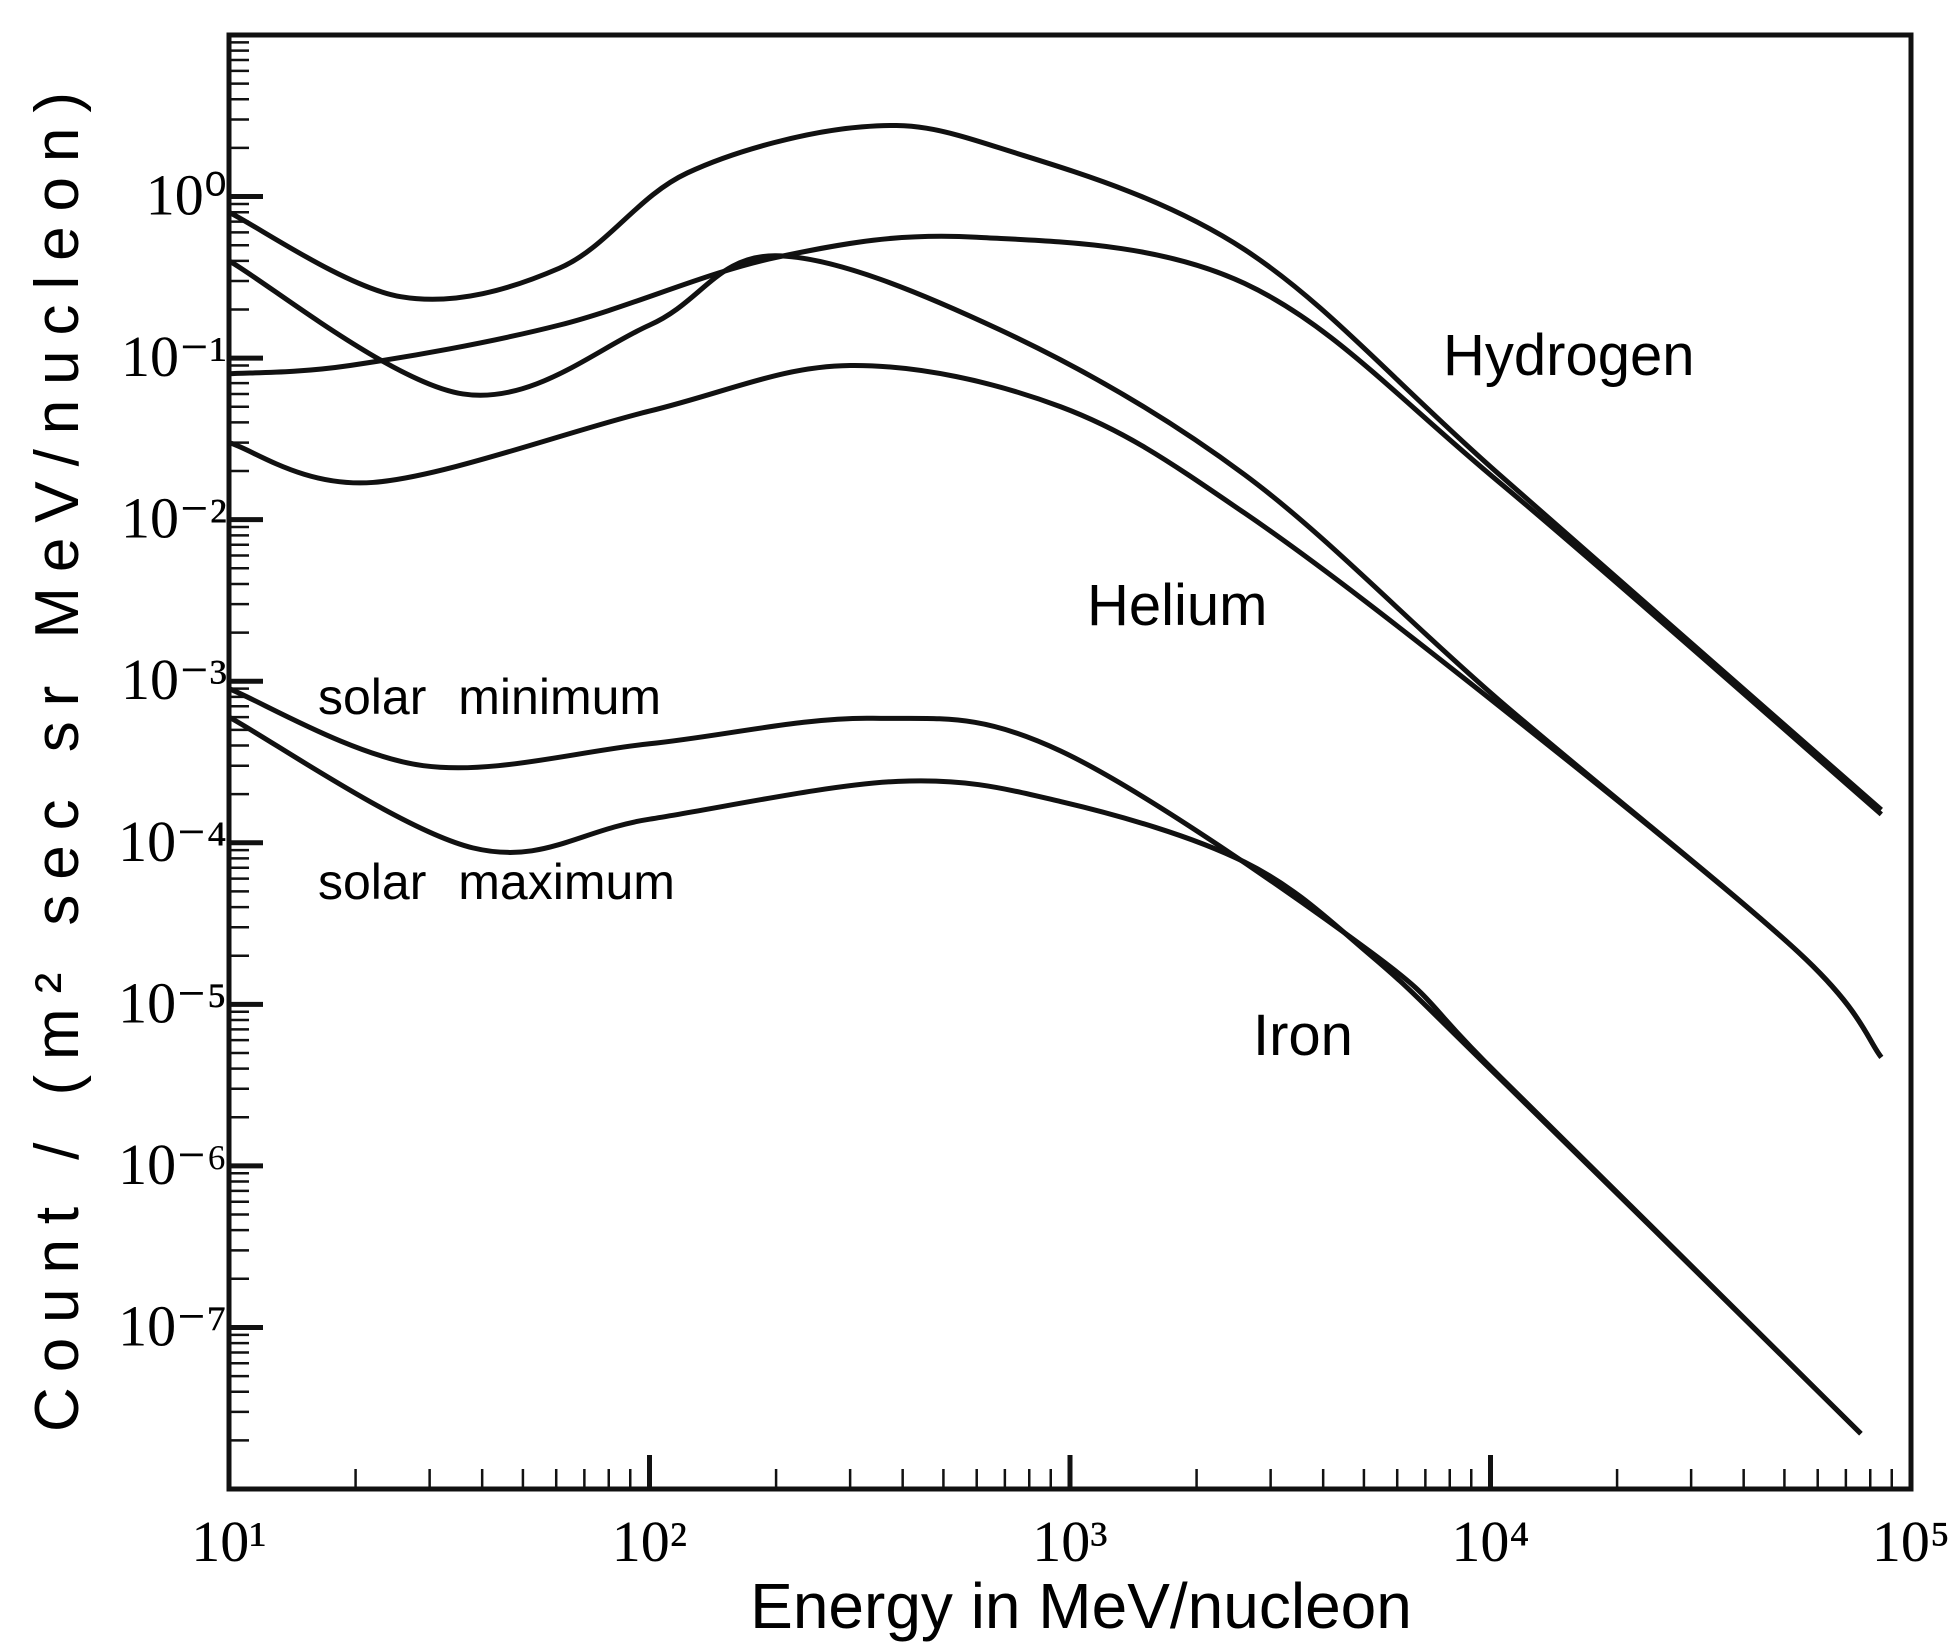 This screenshot has height=1645, width=1959. Describe the element at coordinates (1081, 1606) in the screenshot. I see `x-axis-label: Energy in MeV/nucleon` at that location.